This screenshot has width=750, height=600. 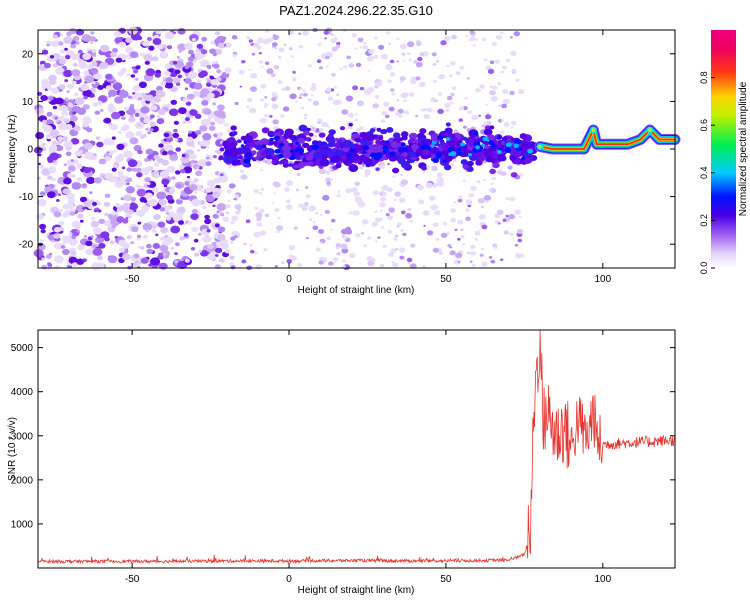 I want to click on x-tick-label: 0, so click(x=289, y=279).